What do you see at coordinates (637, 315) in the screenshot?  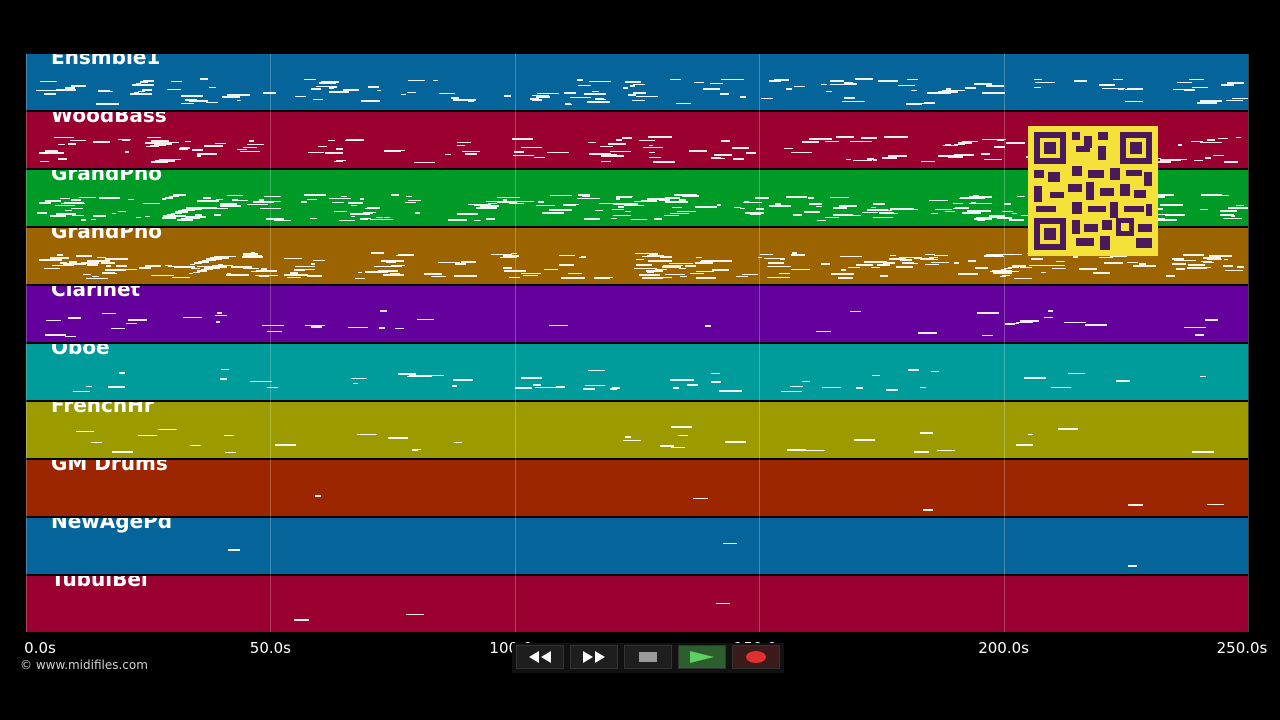 I see `track-lane: Clarinet` at bounding box center [637, 315].